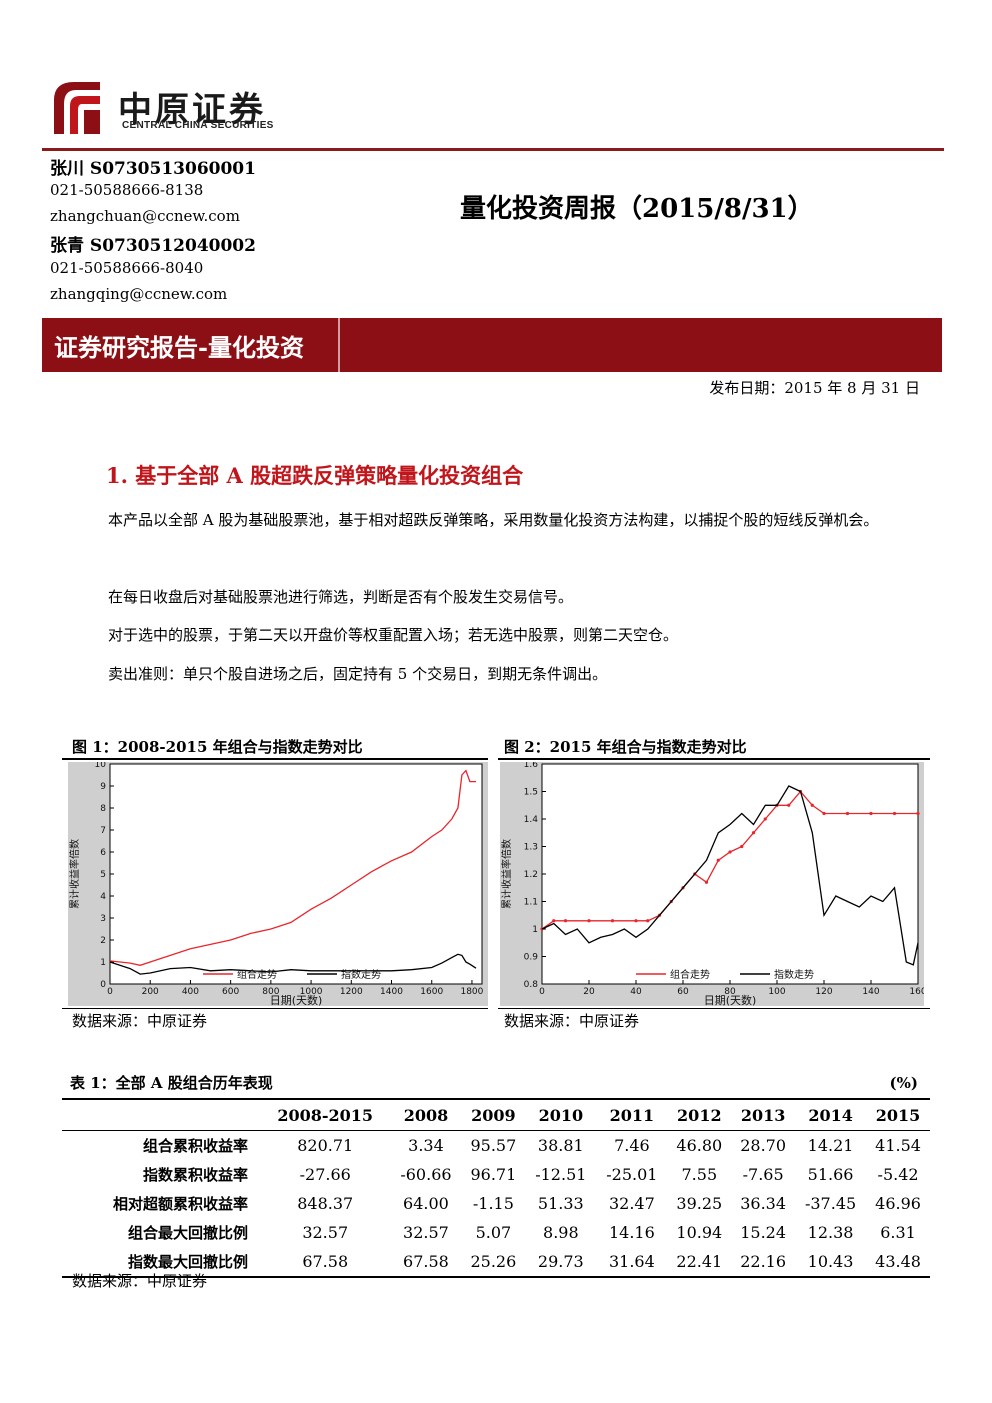 This screenshot has width=992, height=1403. I want to click on y-axis-label: 累计收益率倍数, so click(74, 874).